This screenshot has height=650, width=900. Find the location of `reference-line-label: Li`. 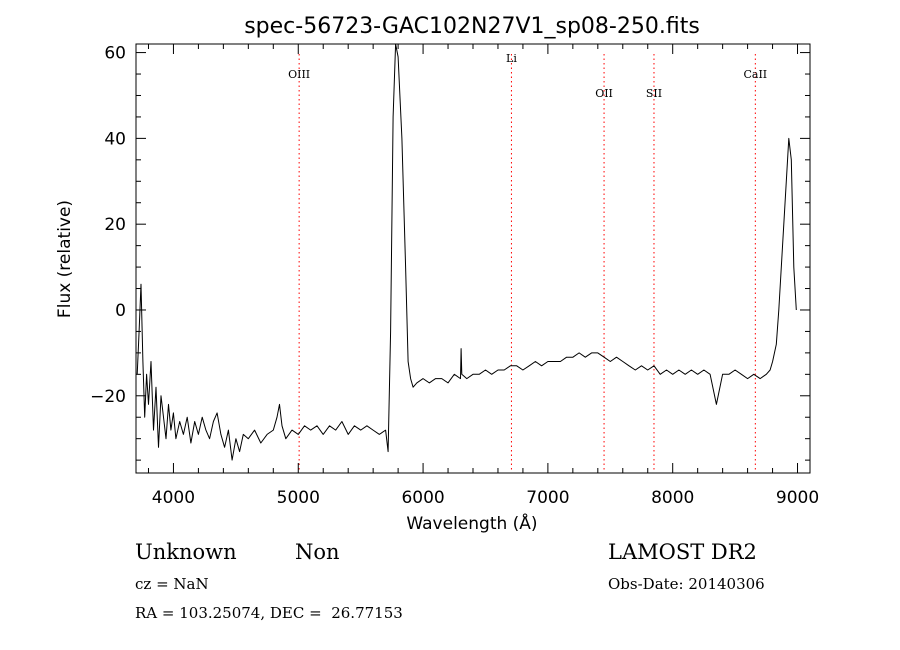

reference-line-label: Li is located at coordinates (511, 58).